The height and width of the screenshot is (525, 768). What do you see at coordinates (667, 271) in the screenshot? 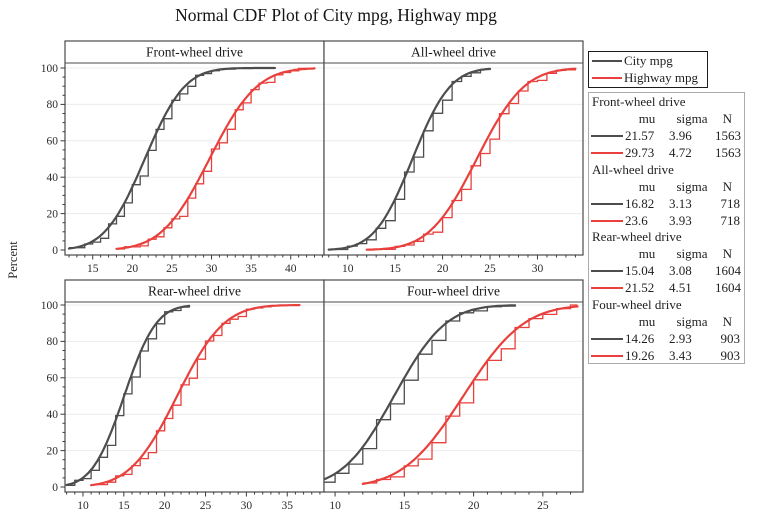
I see `stats-row-city-mpg: 15.04 3.08 1604` at bounding box center [667, 271].